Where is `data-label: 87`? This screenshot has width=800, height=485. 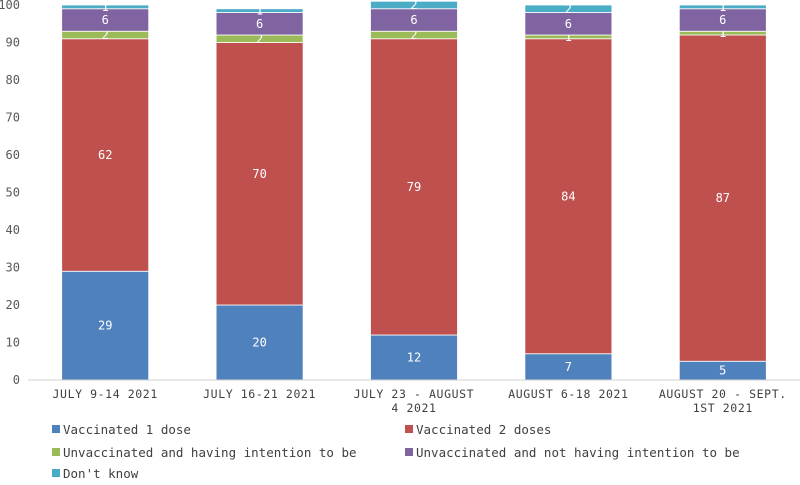 data-label: 87 is located at coordinates (723, 198).